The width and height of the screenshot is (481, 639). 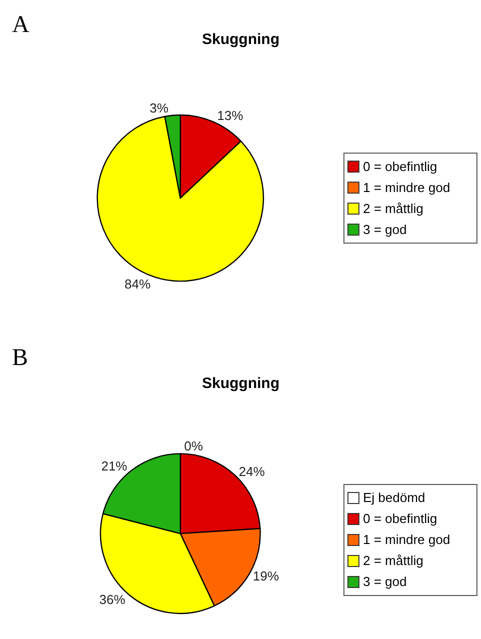 I want to click on text: 0%, so click(x=193, y=446).